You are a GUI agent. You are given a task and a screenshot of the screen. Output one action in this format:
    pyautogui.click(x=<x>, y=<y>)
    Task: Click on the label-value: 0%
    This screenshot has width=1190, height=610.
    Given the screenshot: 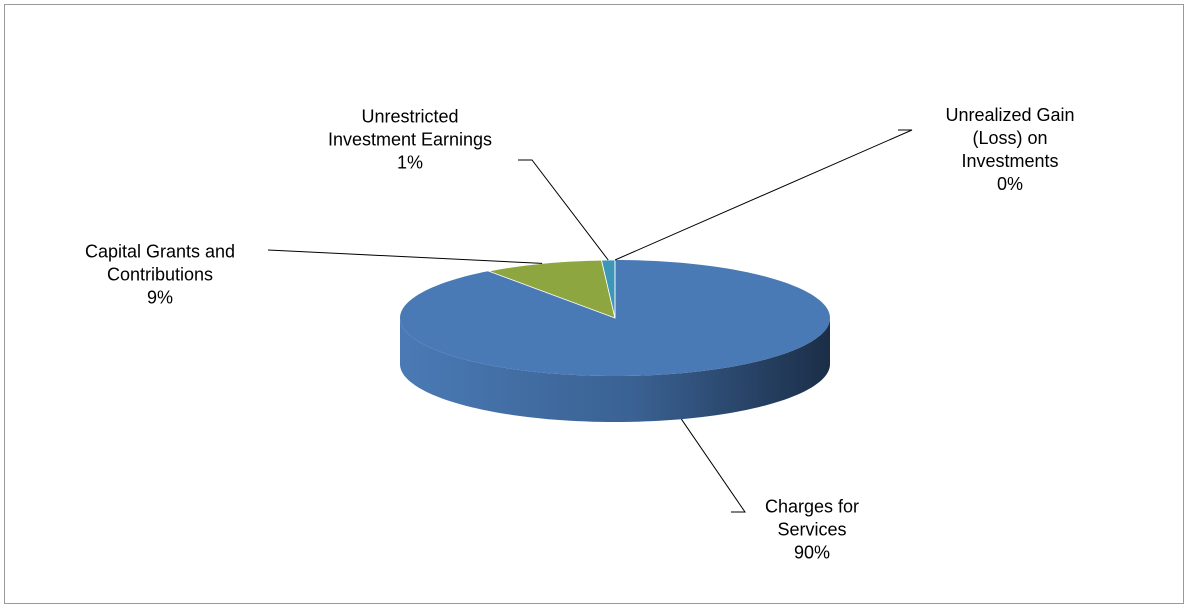 What is the action you would take?
    pyautogui.click(x=1009, y=184)
    